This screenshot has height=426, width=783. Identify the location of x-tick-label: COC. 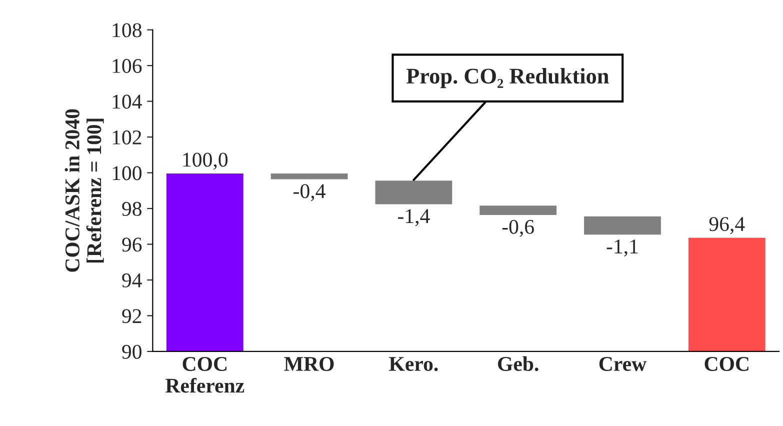
(726, 363).